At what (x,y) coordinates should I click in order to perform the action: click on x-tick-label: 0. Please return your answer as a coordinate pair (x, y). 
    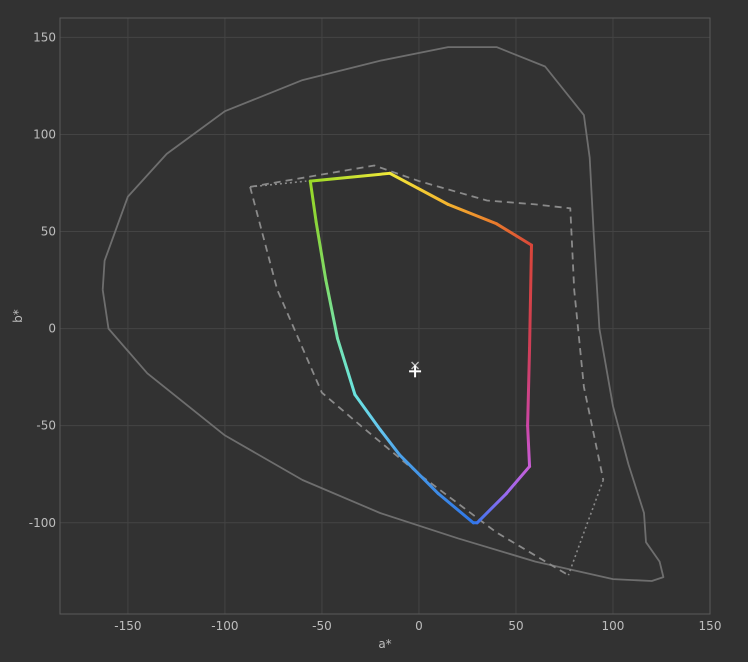
    Looking at the image, I should click on (419, 626).